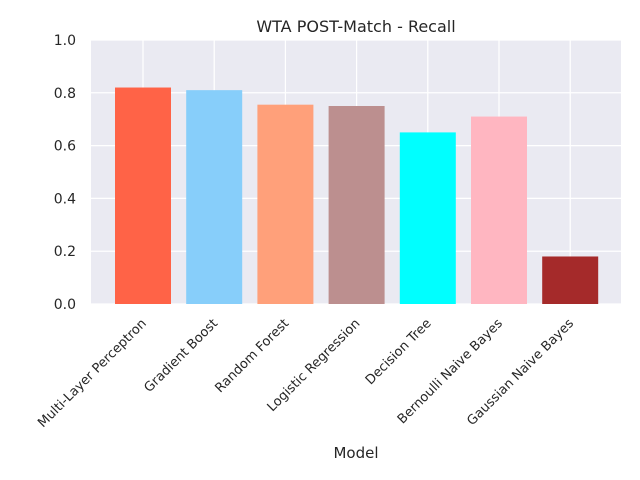  What do you see at coordinates (355, 26) in the screenshot?
I see `chart-title: WTA POST-Match - Recall` at bounding box center [355, 26].